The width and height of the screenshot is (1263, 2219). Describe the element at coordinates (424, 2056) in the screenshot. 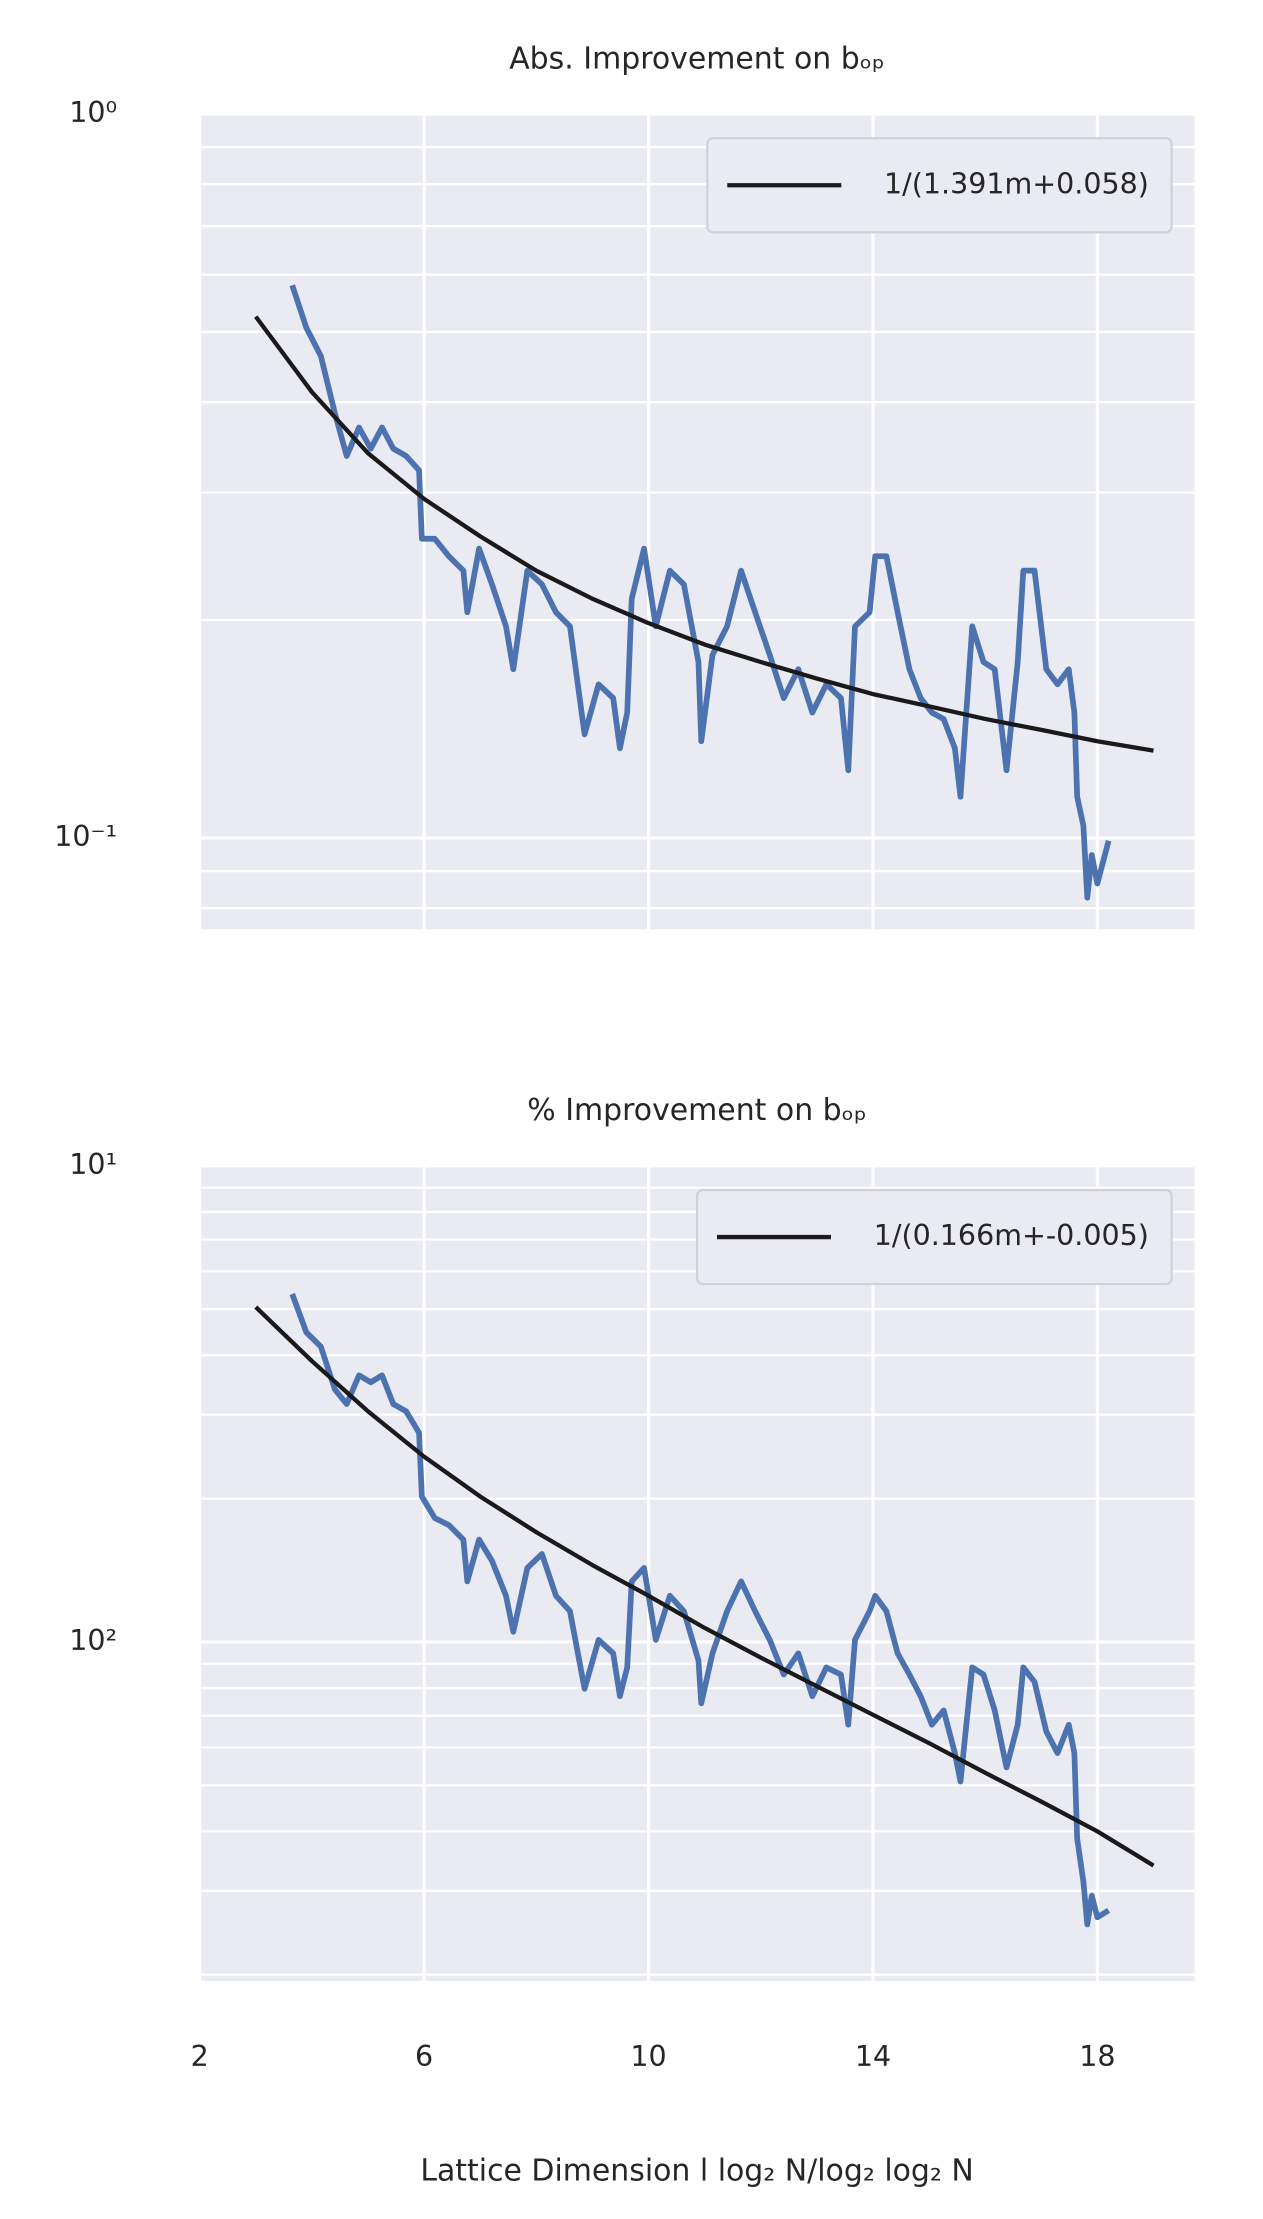

I see `x-tick-label: 6` at that location.